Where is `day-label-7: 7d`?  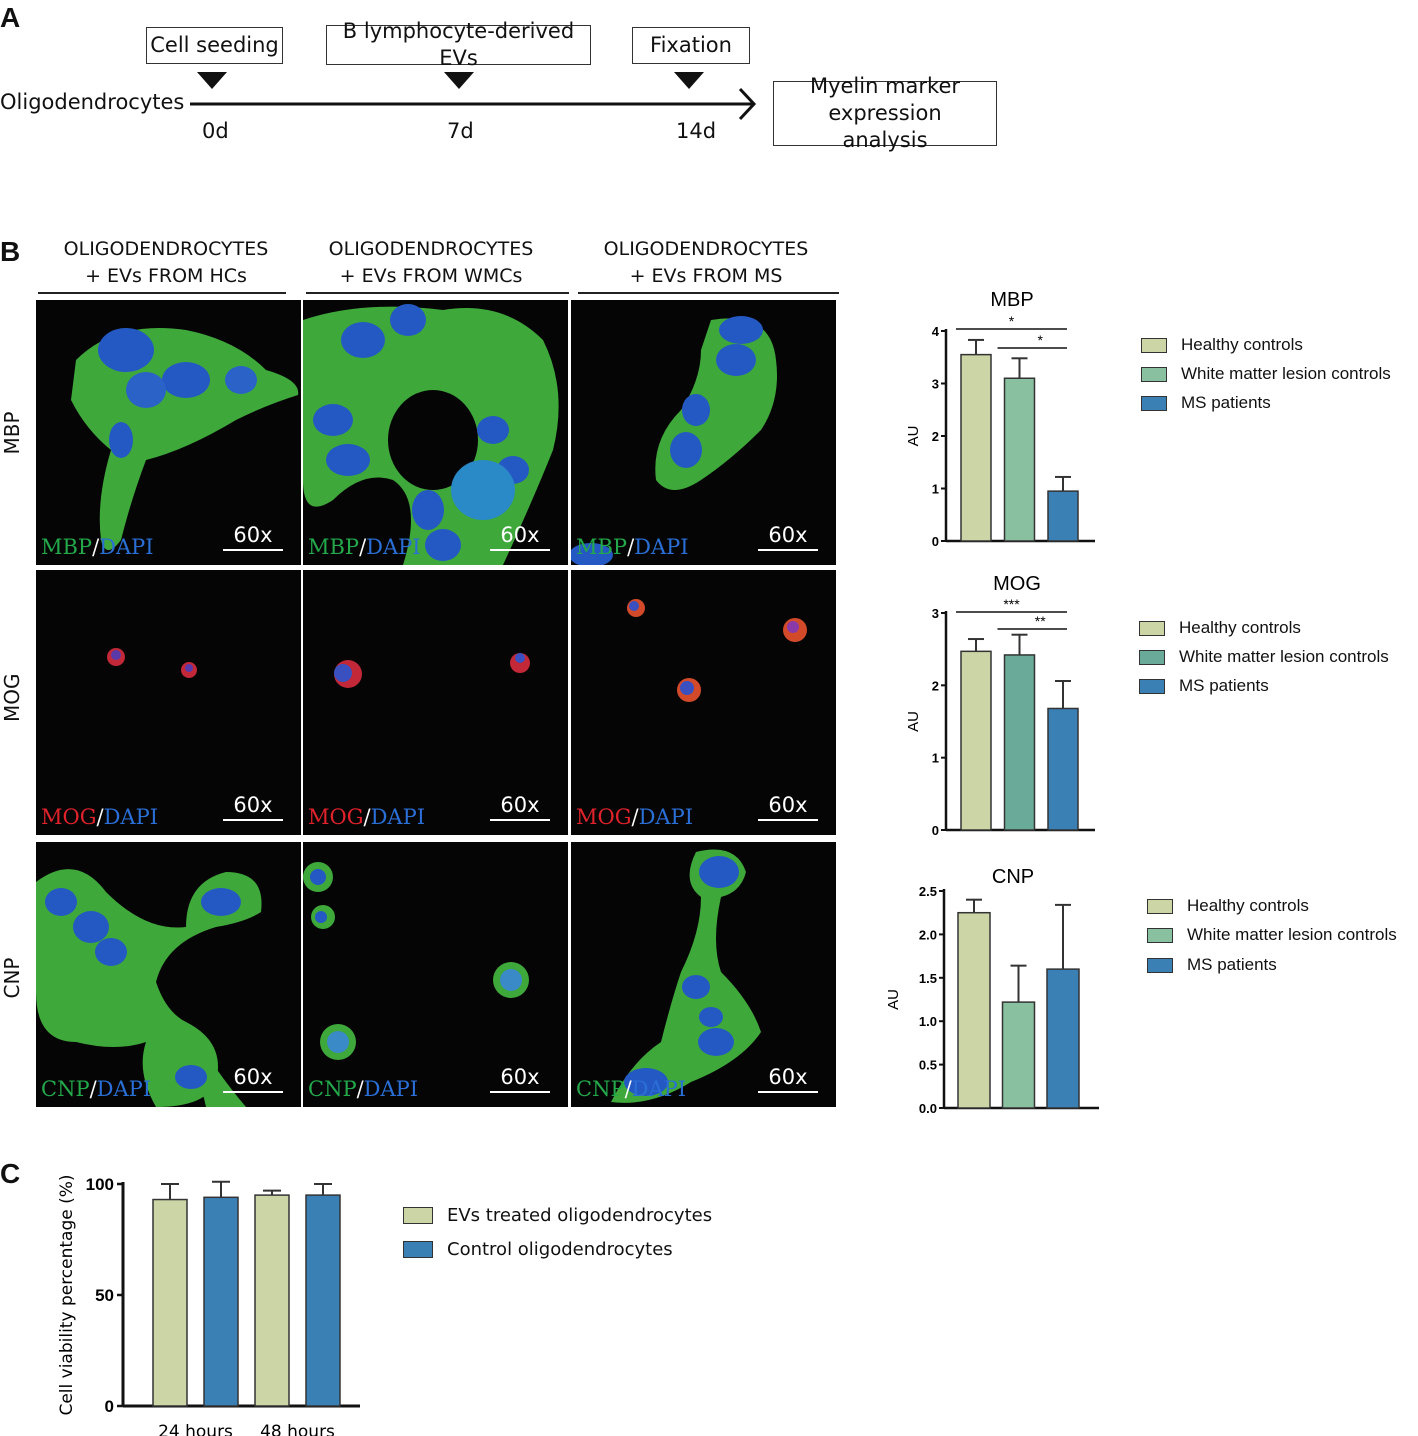 day-label-7: 7d is located at coordinates (460, 131).